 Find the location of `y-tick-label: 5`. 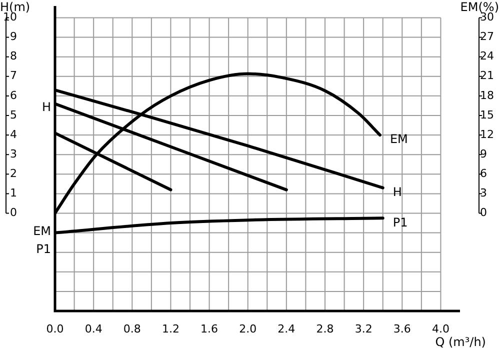

y-tick-label: 5 is located at coordinates (13, 115).